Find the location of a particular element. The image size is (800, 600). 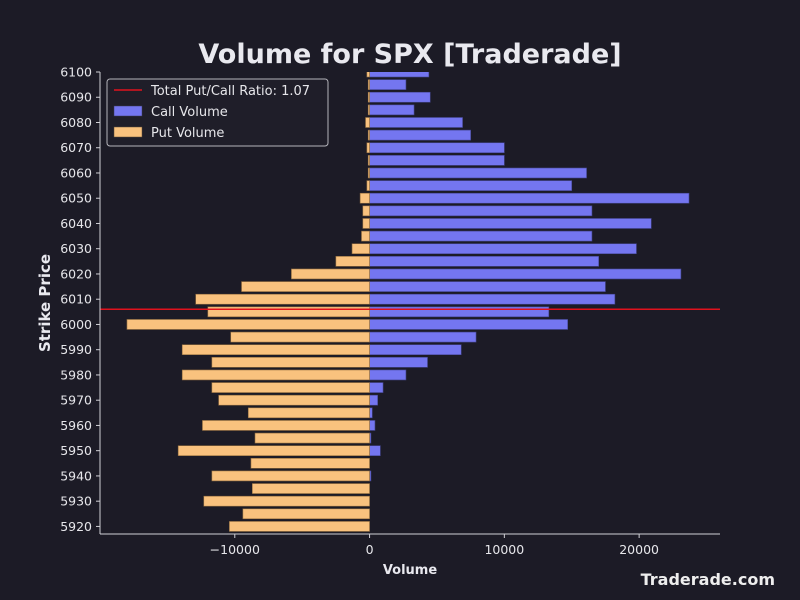

y-tick-label: 6060 is located at coordinates (76, 172).